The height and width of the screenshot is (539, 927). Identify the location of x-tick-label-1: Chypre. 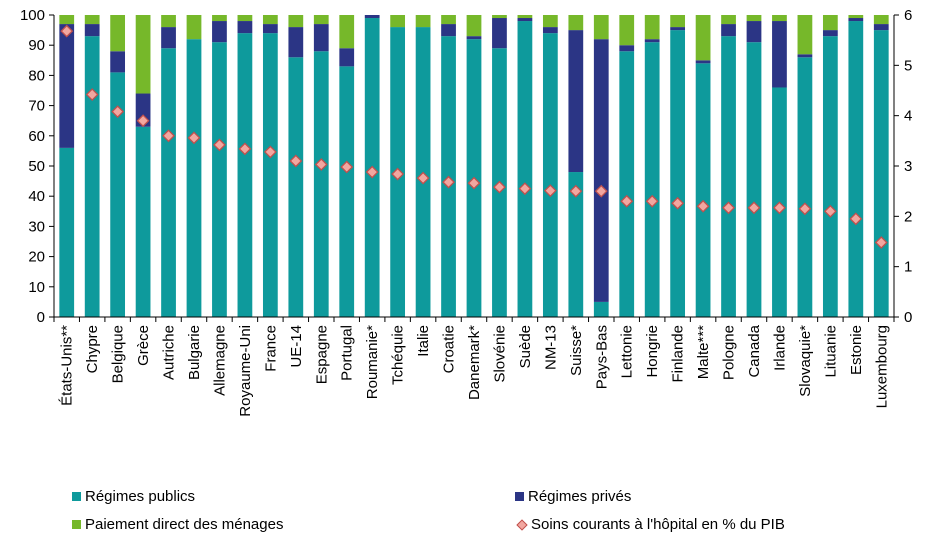
(92, 349).